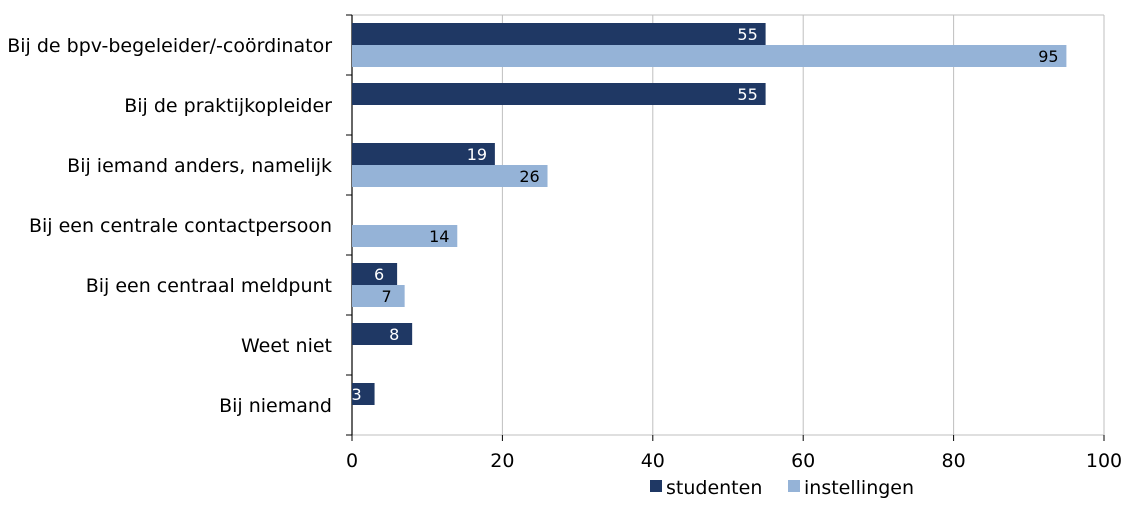  What do you see at coordinates (356, 394) in the screenshot?
I see `data-label: 3` at bounding box center [356, 394].